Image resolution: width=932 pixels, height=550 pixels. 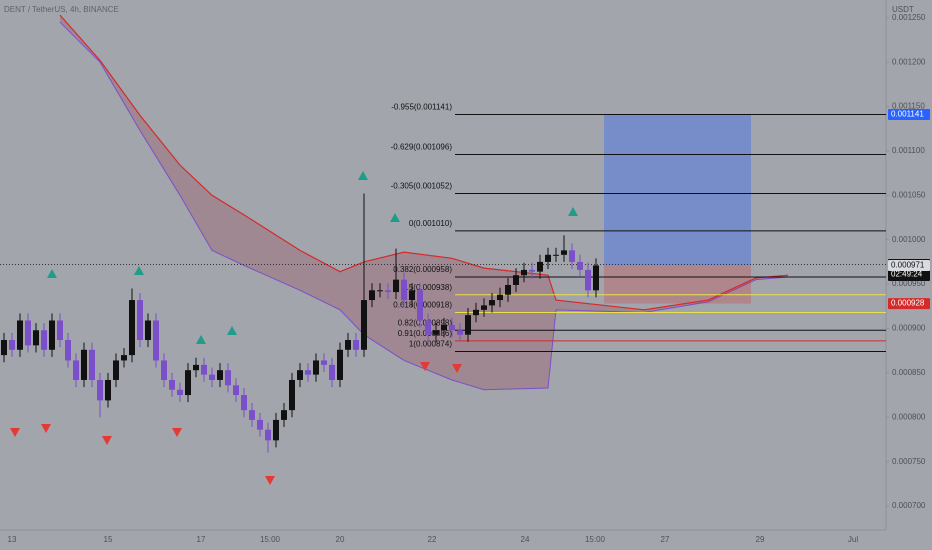 What do you see at coordinates (61, 9) in the screenshot?
I see `symbol-title: DENT / TetherUS, 4h, BINANCE` at bounding box center [61, 9].